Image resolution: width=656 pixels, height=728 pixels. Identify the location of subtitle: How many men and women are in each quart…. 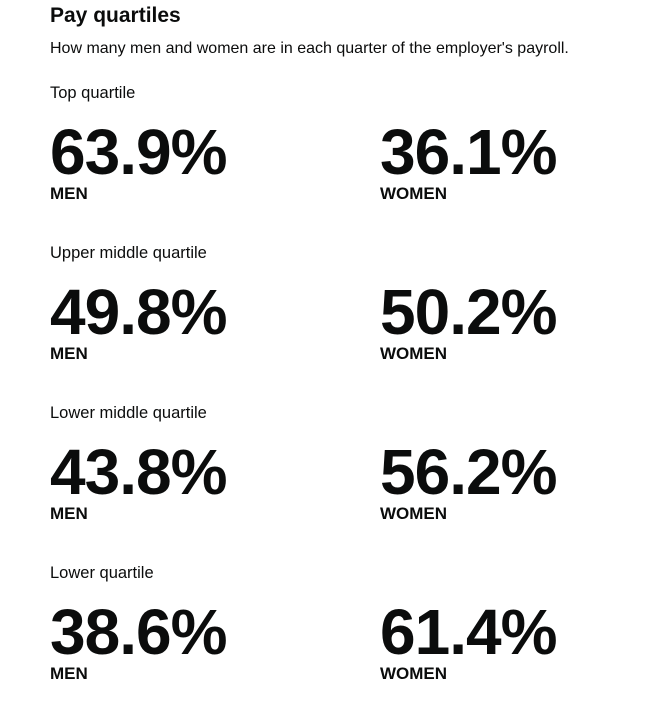
(309, 48).